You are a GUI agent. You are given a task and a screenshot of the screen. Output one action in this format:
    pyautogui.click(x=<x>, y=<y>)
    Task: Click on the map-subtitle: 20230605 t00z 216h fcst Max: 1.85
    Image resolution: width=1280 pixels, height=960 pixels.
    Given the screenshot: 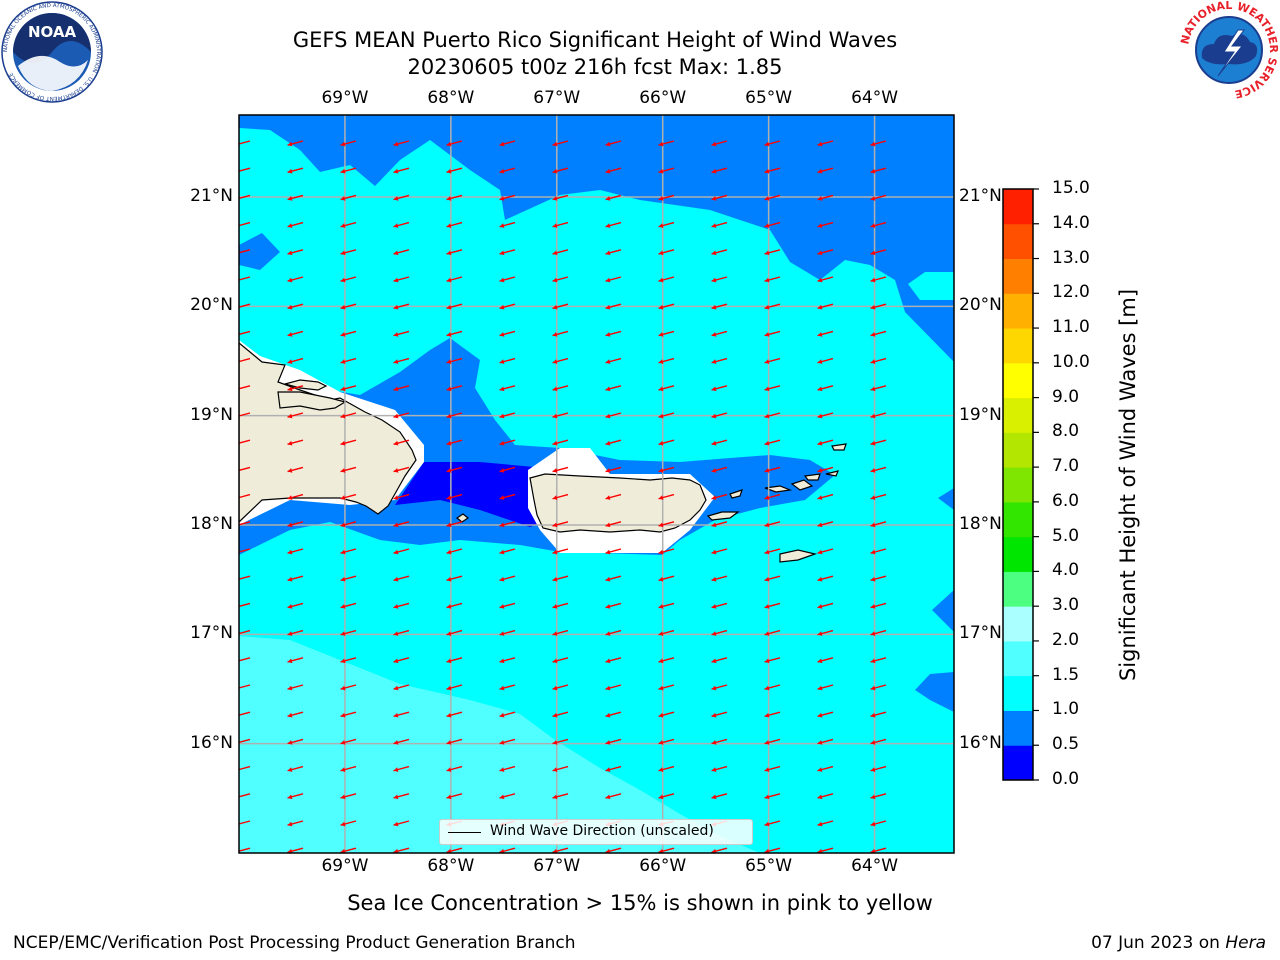 What is the action you would take?
    pyautogui.click(x=595, y=67)
    